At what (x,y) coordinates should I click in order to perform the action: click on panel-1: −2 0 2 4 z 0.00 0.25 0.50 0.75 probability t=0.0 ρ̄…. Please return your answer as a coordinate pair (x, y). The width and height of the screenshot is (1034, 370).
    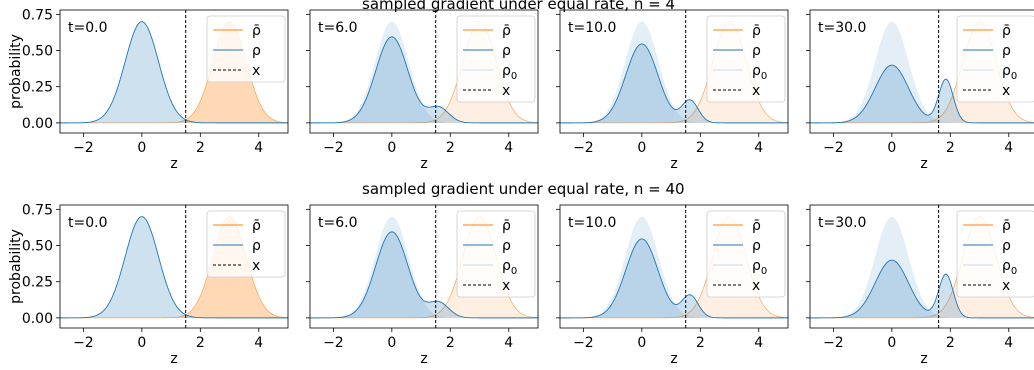
    Looking at the image, I should click on (148, 89).